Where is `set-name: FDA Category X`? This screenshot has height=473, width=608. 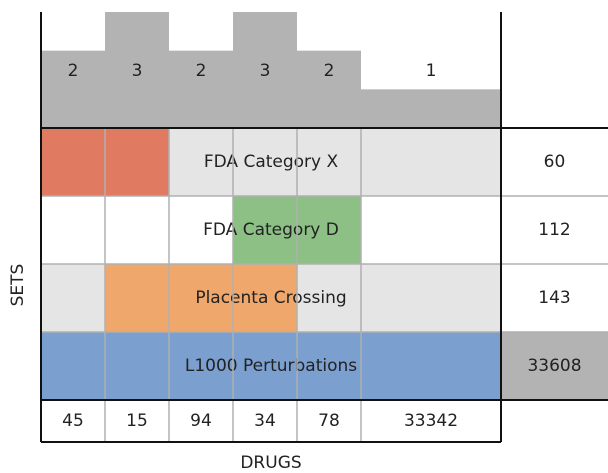
set-name: FDA Category X is located at coordinates (271, 162).